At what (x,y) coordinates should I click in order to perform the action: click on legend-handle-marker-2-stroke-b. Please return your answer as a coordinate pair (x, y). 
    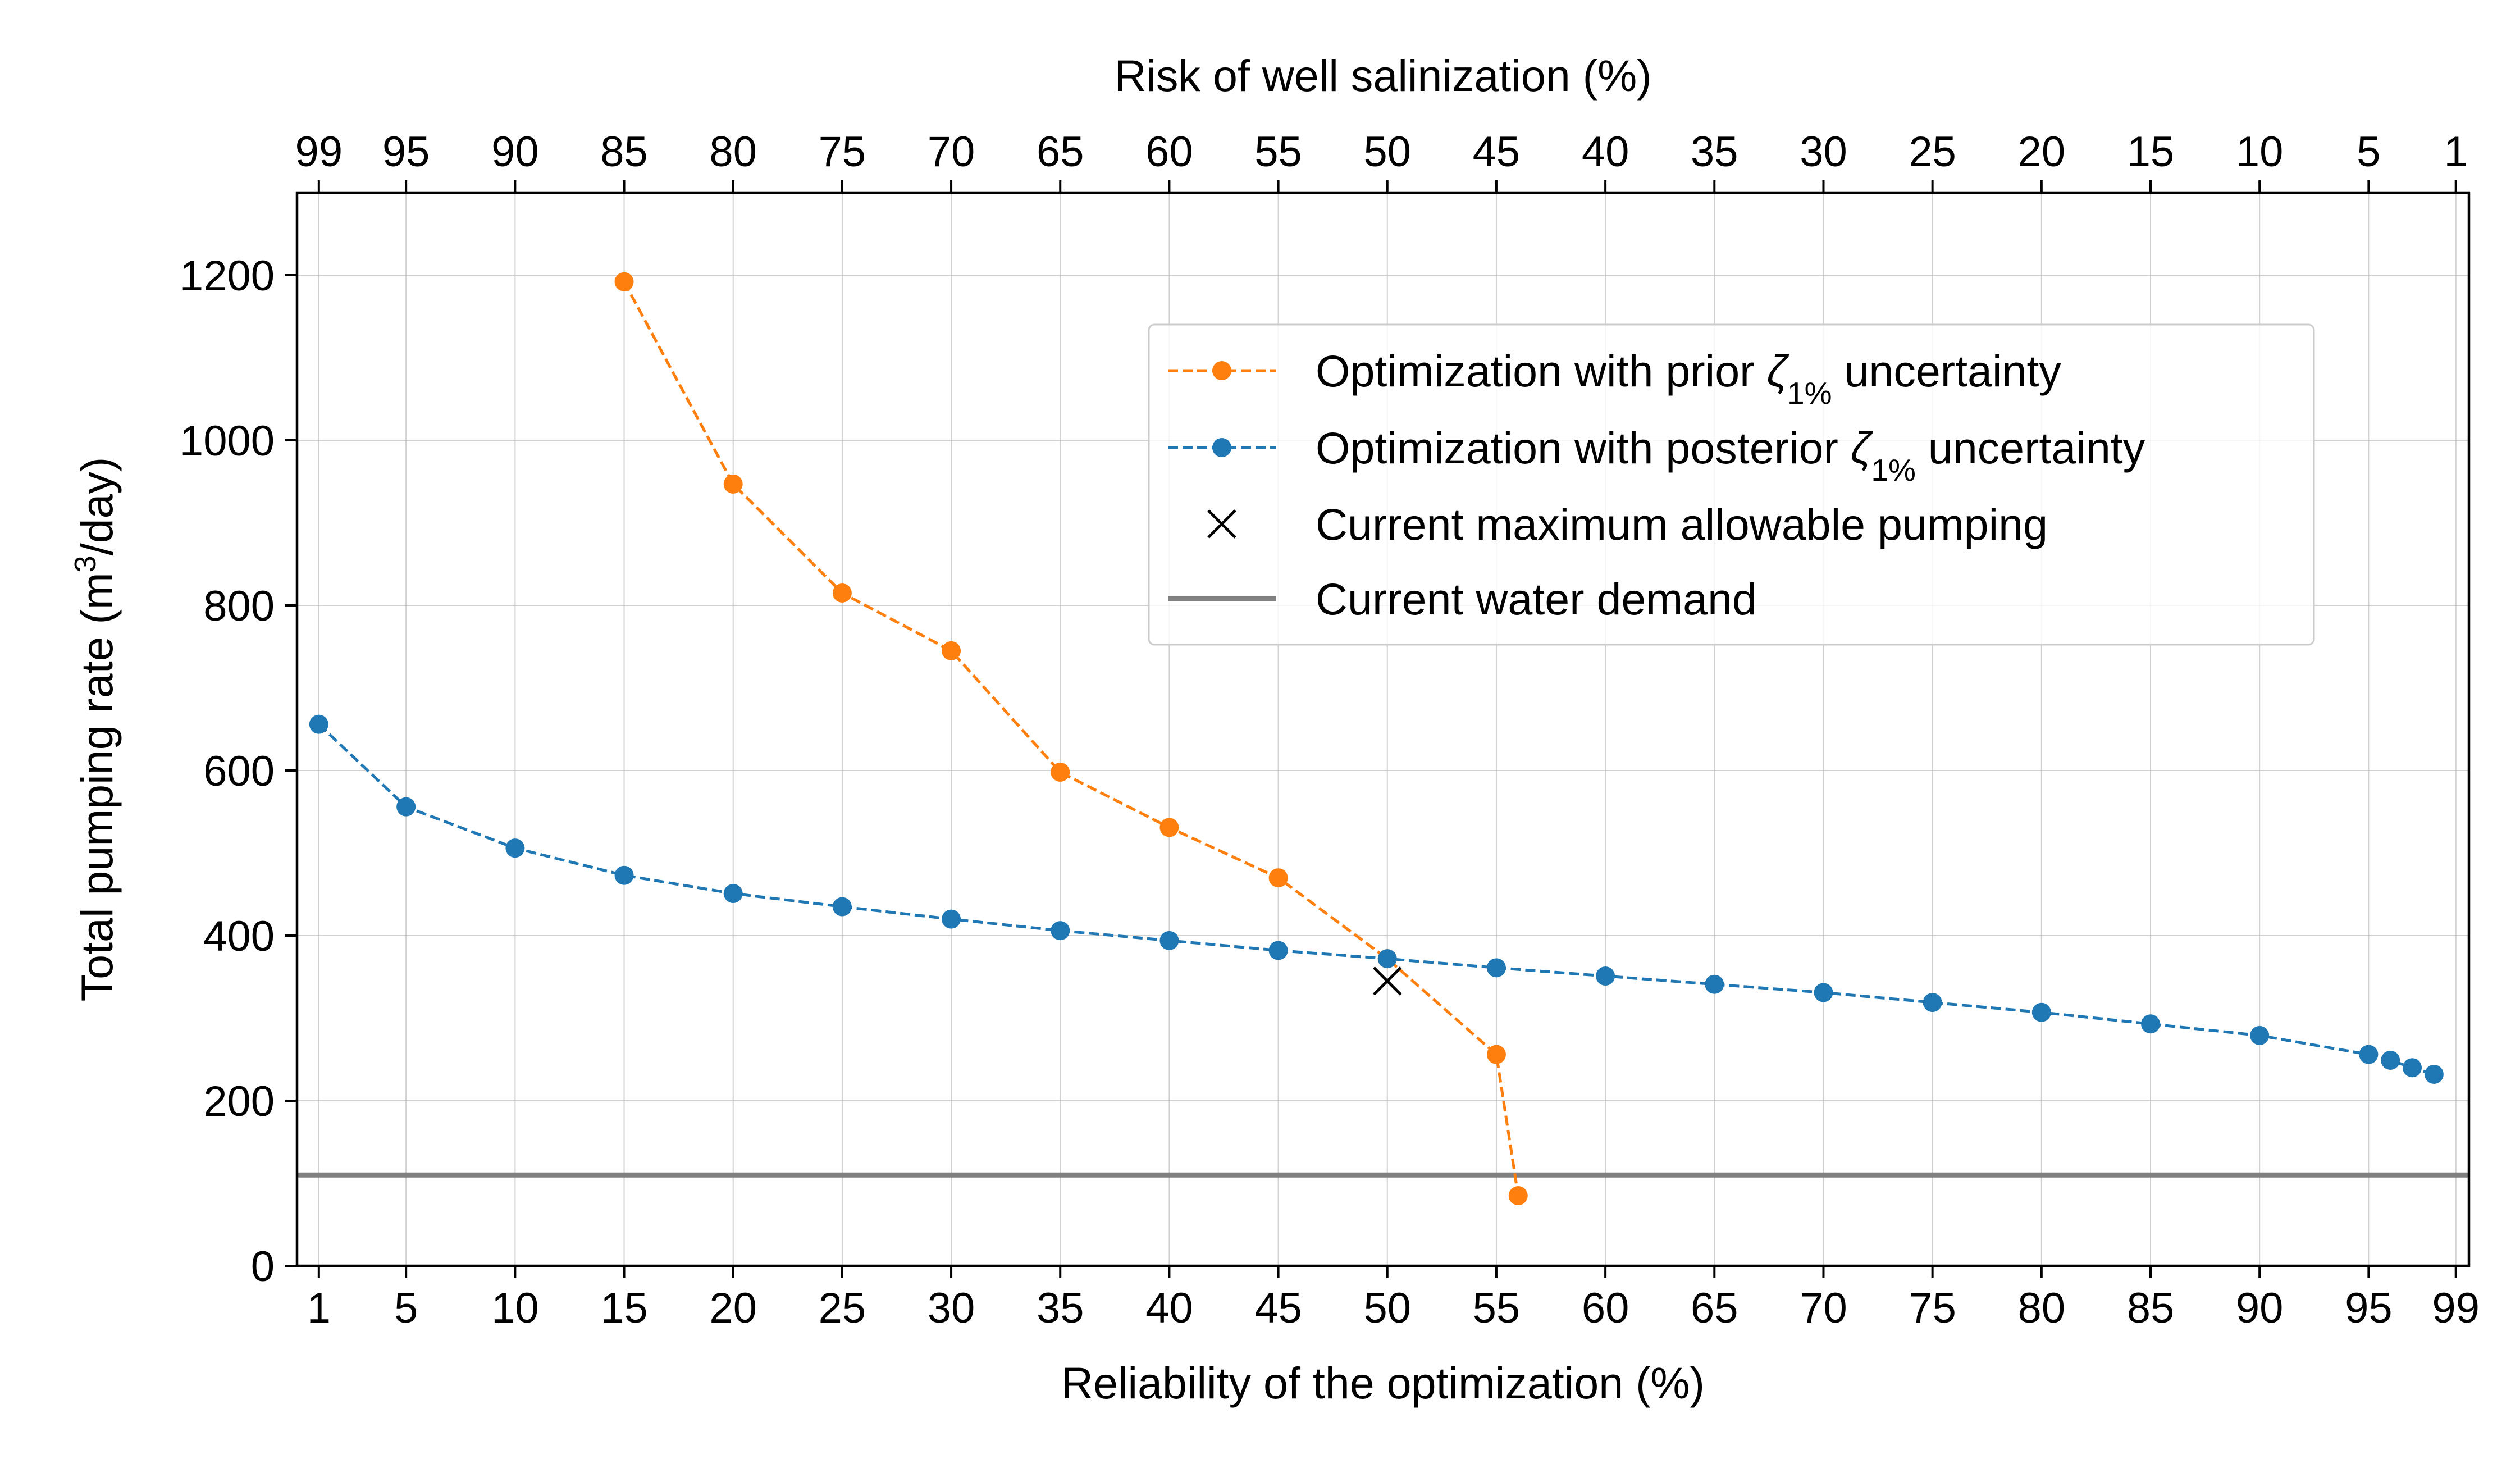
    Looking at the image, I should click on (1221, 524).